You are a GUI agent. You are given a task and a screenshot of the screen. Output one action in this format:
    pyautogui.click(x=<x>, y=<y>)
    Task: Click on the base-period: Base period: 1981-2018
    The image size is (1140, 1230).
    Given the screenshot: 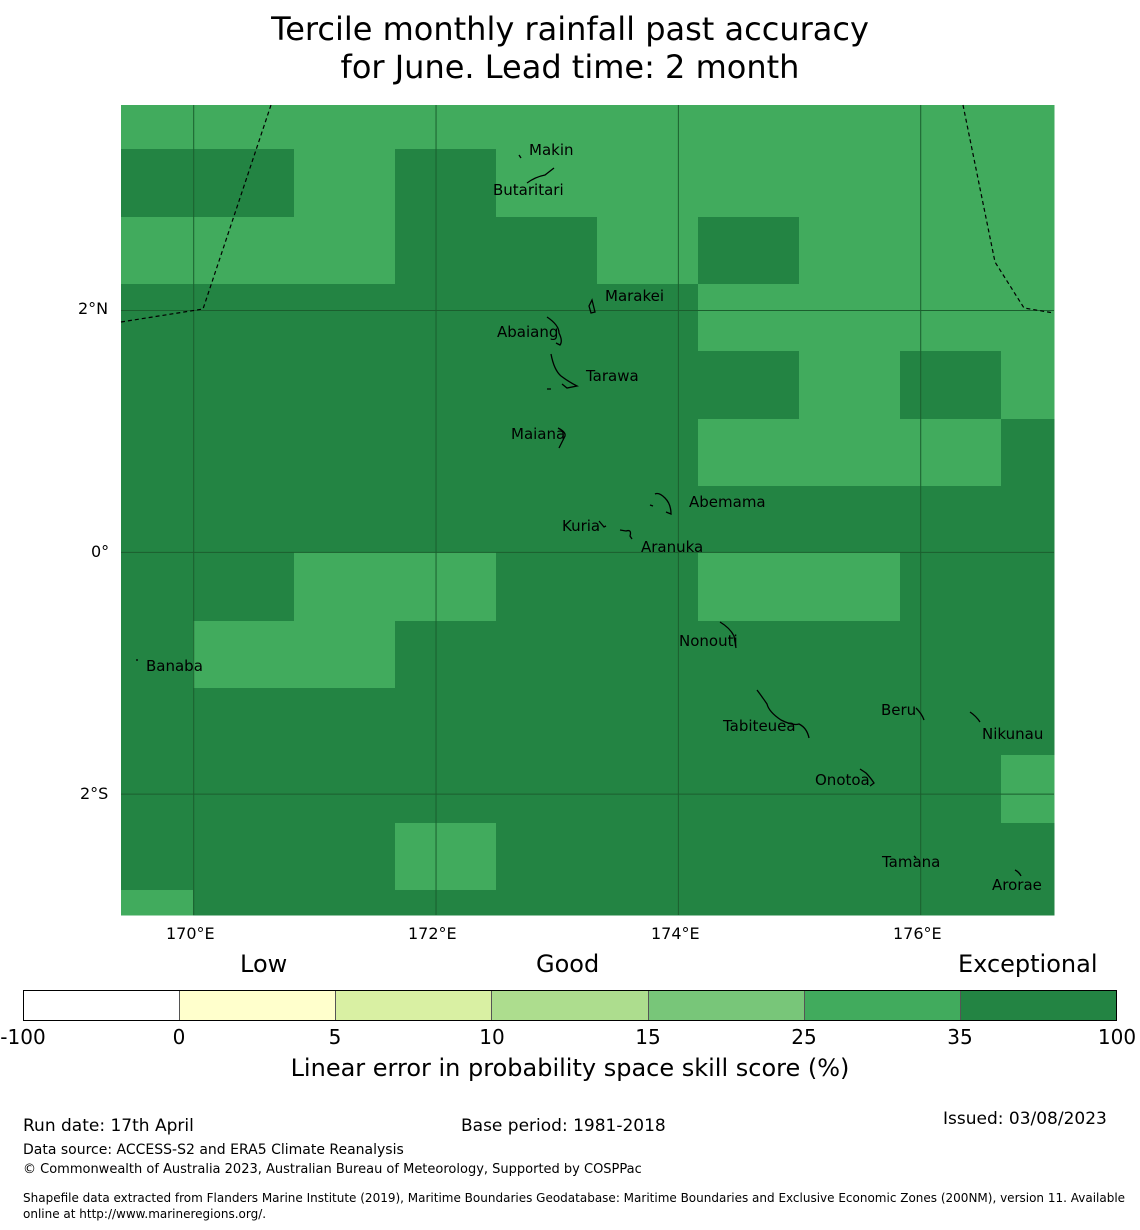 What is the action you would take?
    pyautogui.click(x=563, y=1126)
    